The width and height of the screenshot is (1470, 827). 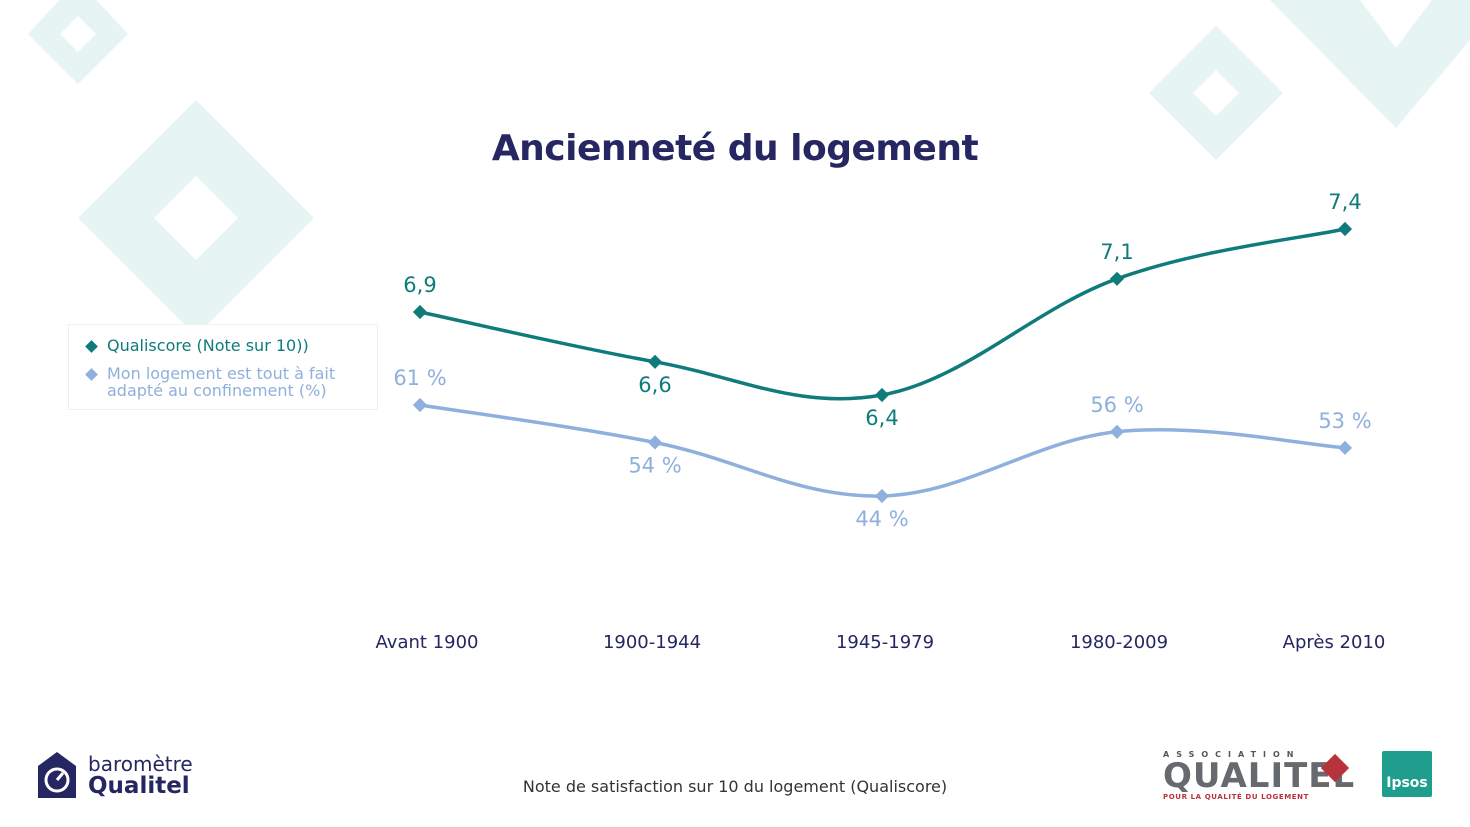 I want to click on data-label: 61 %, so click(x=419, y=378).